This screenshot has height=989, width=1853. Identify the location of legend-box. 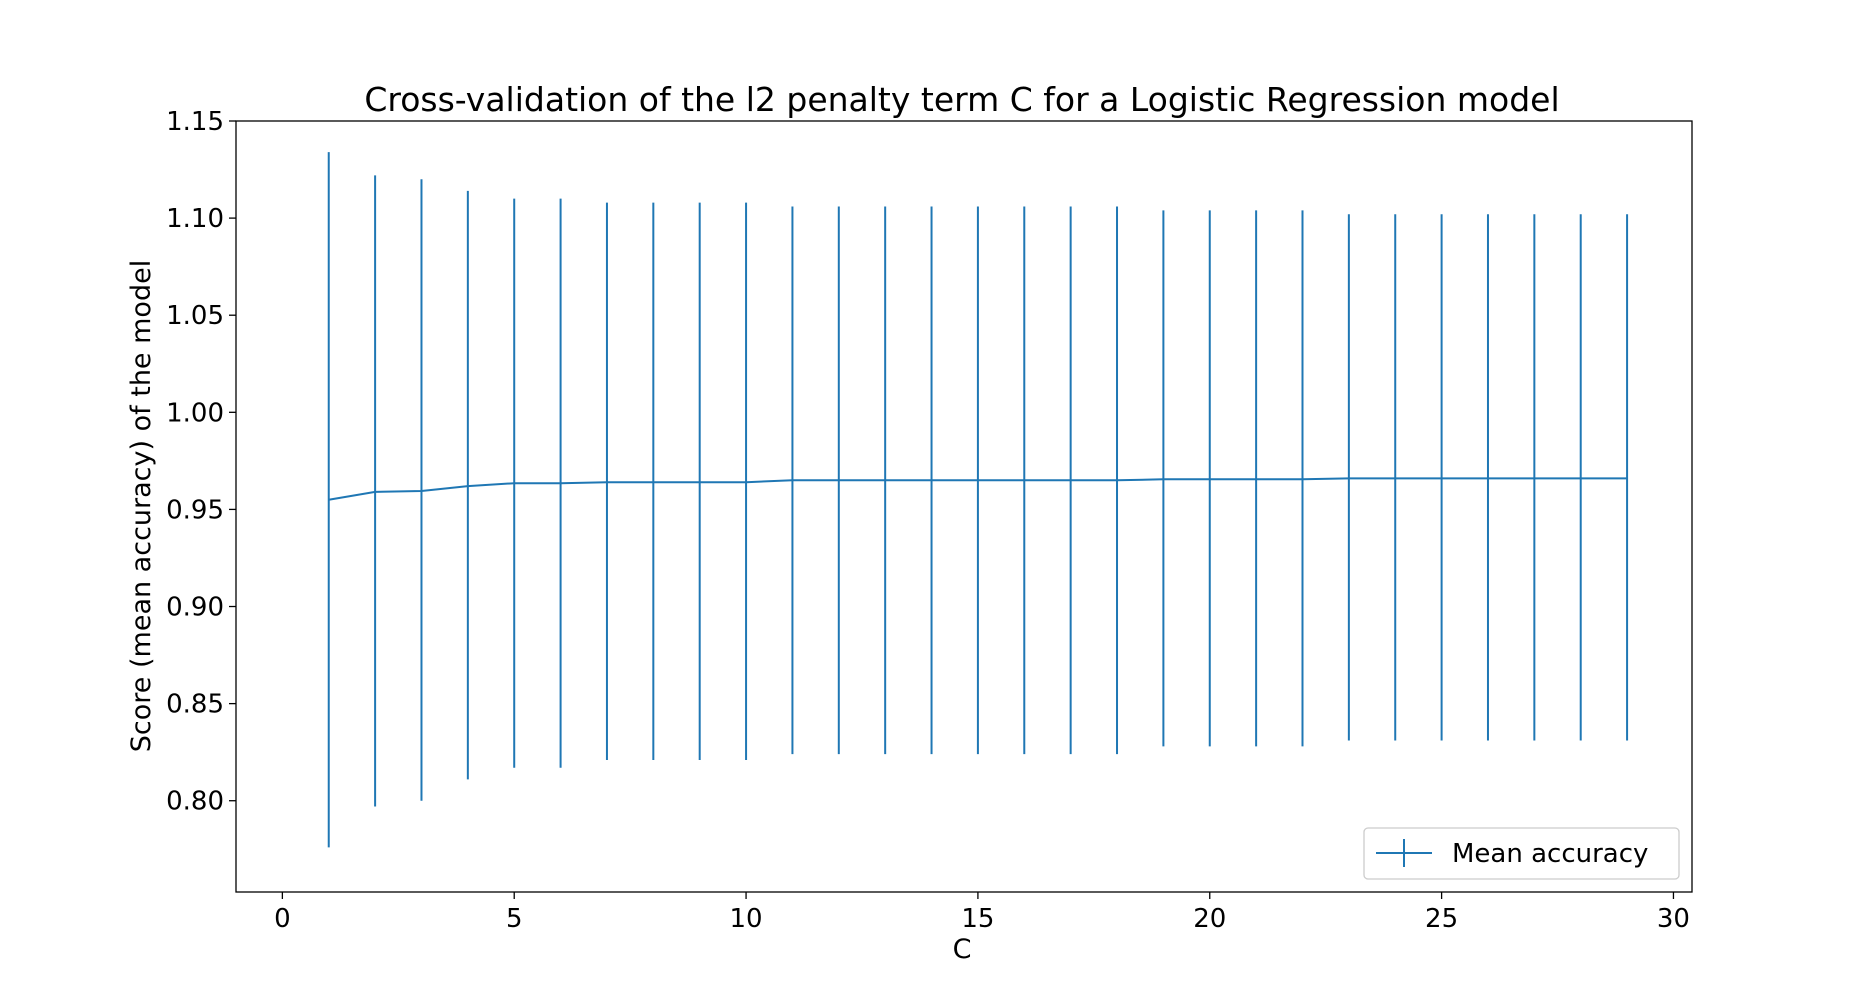
(1521, 853).